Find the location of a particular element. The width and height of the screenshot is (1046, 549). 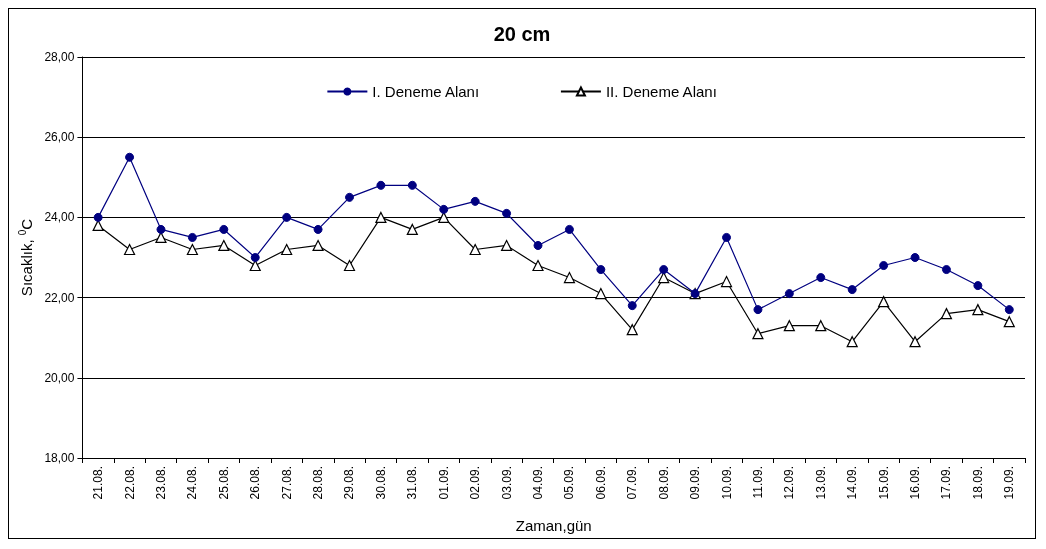

x-tick-label: 19.09. is located at coordinates (1009, 483).